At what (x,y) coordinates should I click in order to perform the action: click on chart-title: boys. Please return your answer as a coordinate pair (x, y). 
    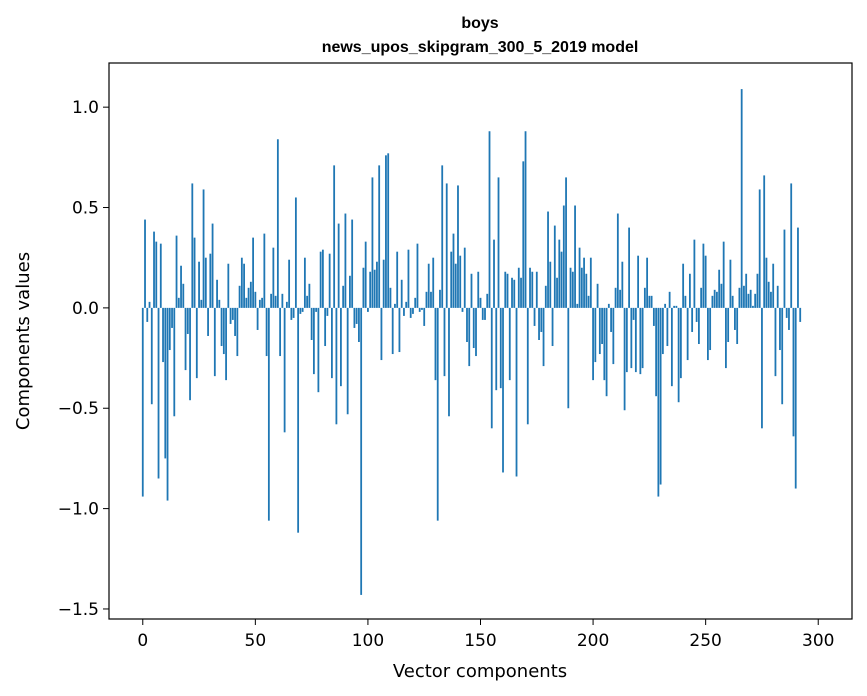
    Looking at the image, I should click on (479, 23).